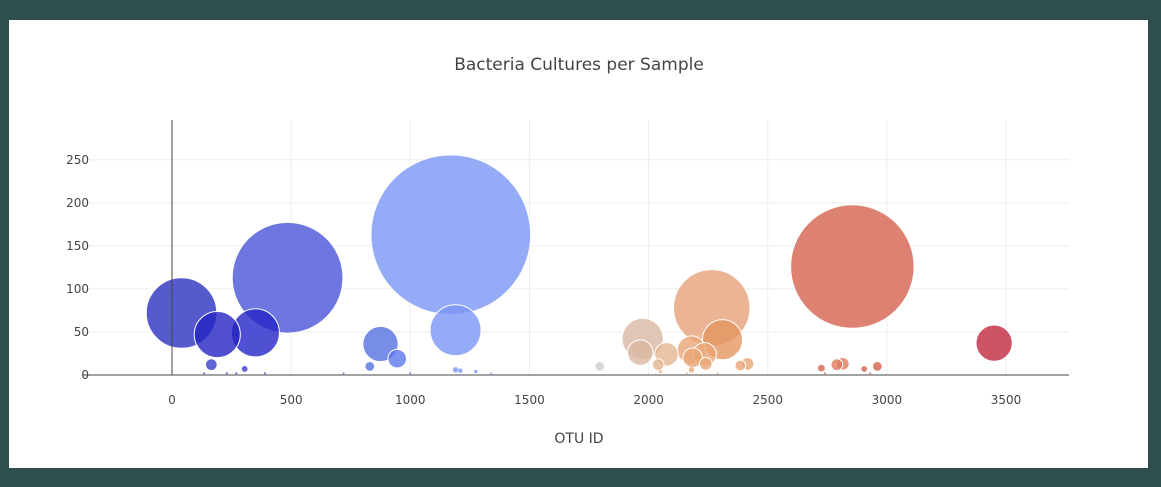 Image resolution: width=1161 pixels, height=487 pixels. I want to click on y-tick-label: 50, so click(81, 332).